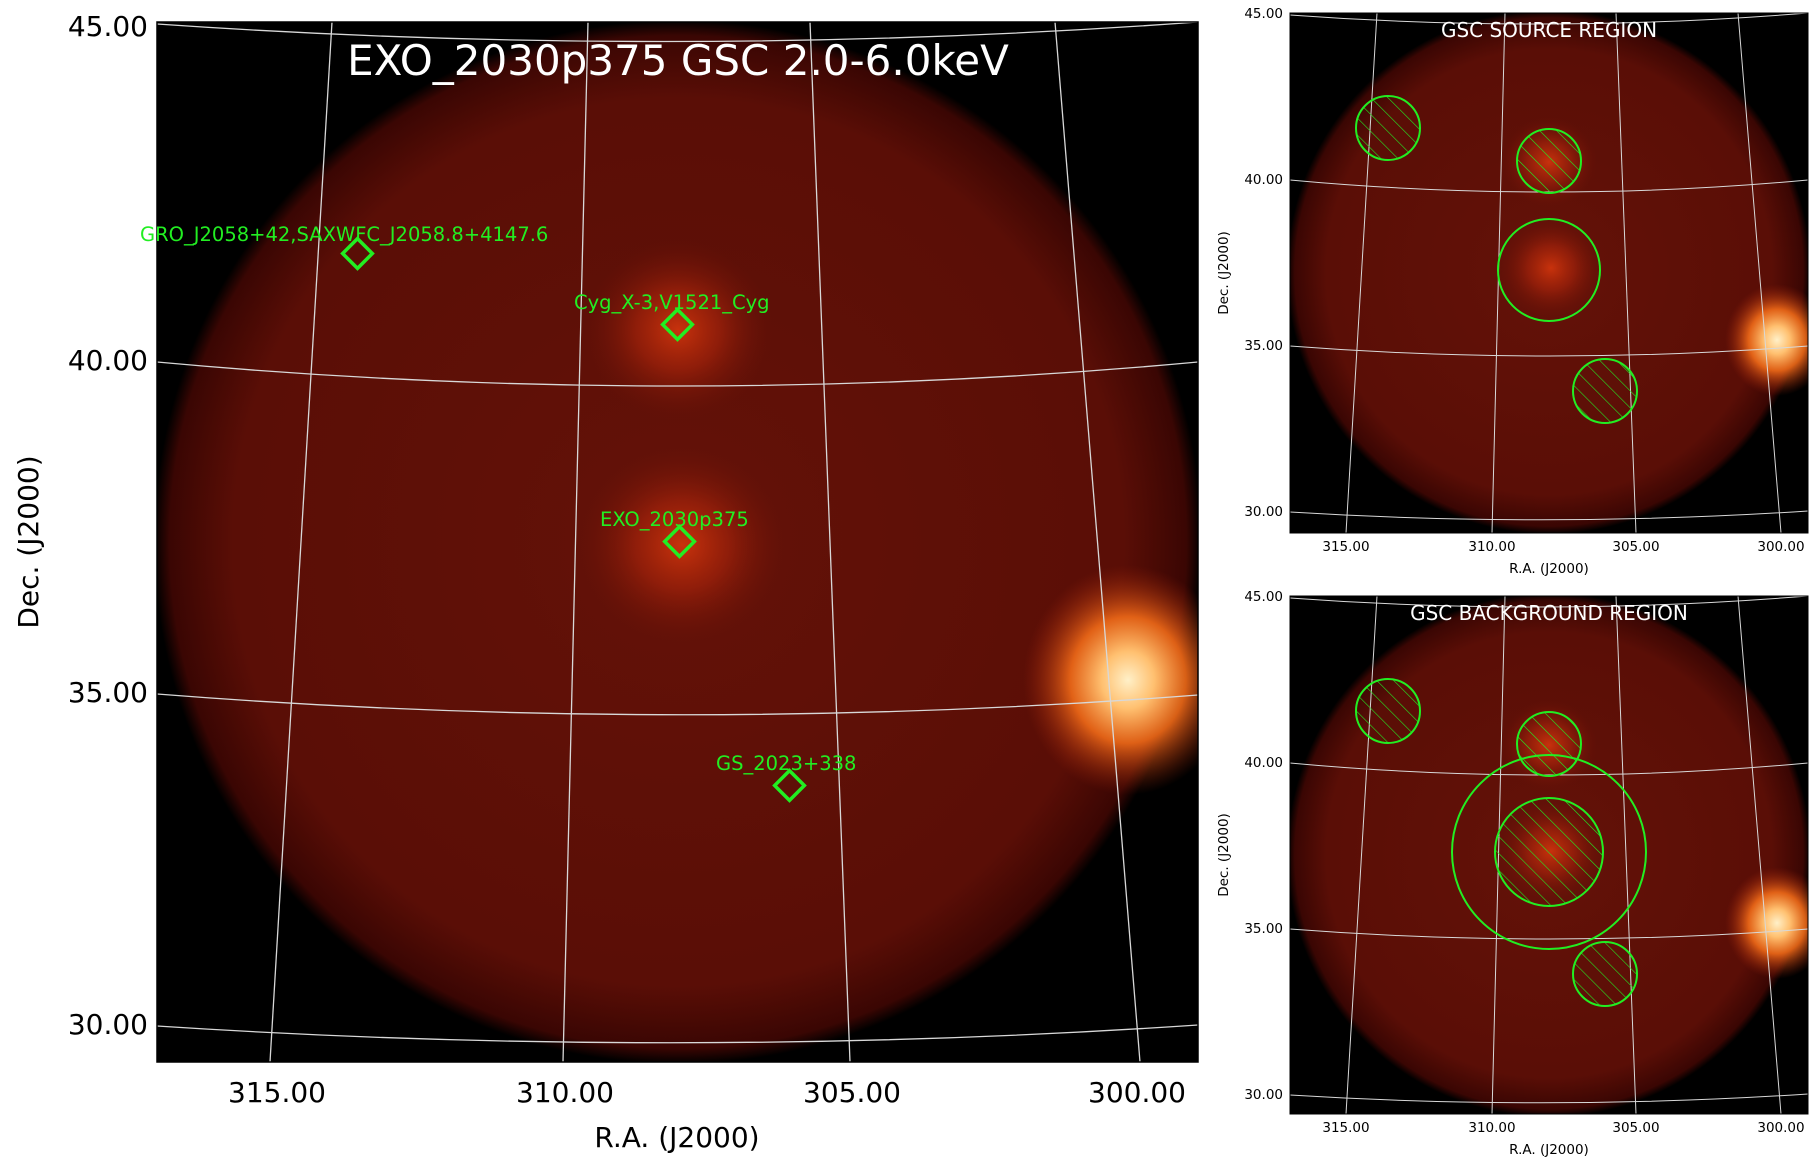  What do you see at coordinates (1388, 128) in the screenshot?
I see `source-bkg-region-ne` at bounding box center [1388, 128].